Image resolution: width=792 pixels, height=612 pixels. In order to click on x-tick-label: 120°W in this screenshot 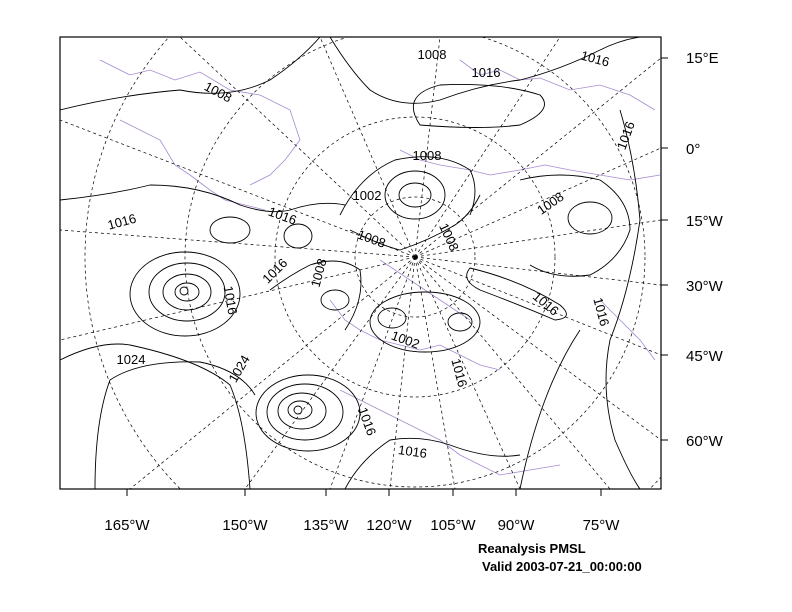, I will do `click(389, 525)`.